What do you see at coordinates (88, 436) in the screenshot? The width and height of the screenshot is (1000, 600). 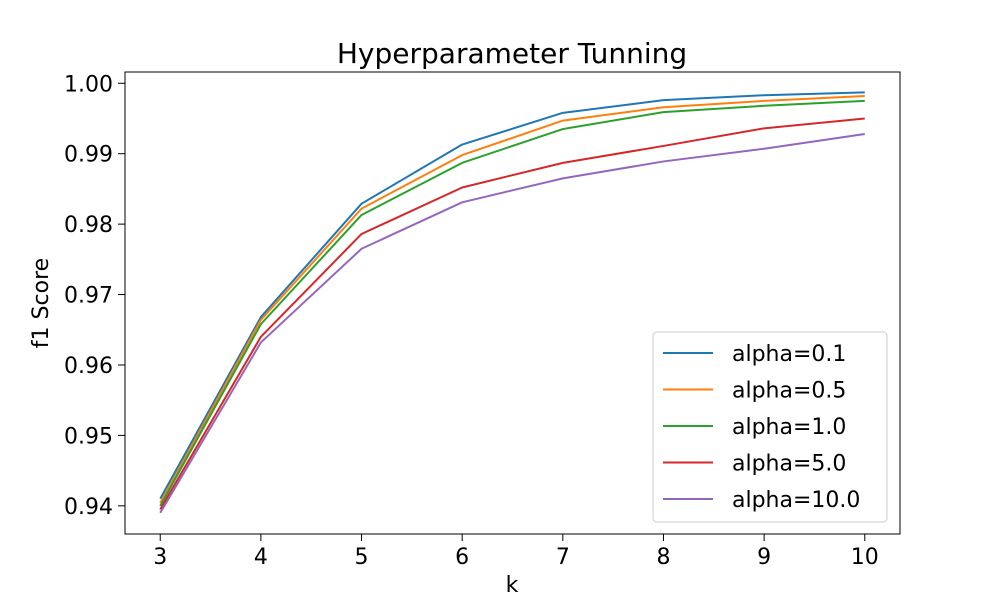 I see `y-tick-label: 0.95` at bounding box center [88, 436].